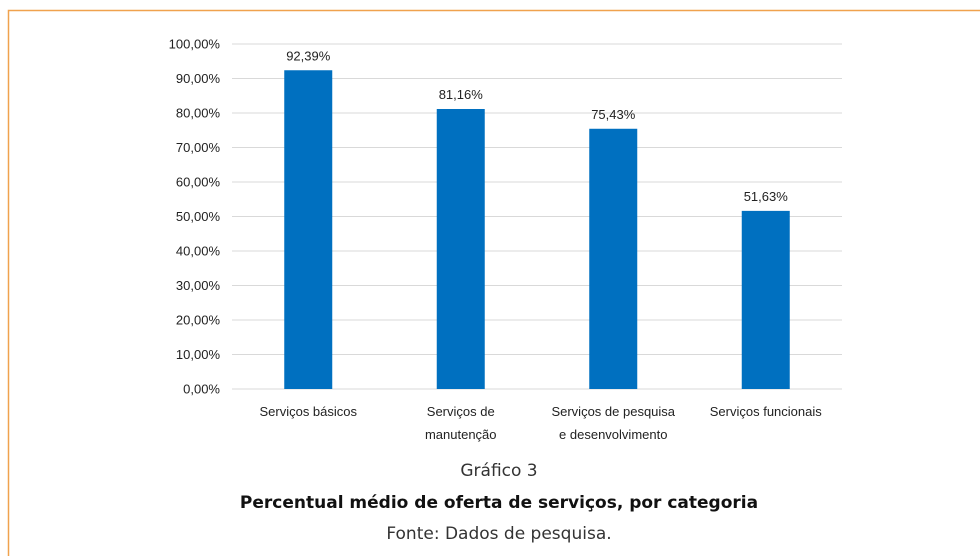  Describe the element at coordinates (498, 471) in the screenshot. I see `figure-label: Gráfico 3` at that location.